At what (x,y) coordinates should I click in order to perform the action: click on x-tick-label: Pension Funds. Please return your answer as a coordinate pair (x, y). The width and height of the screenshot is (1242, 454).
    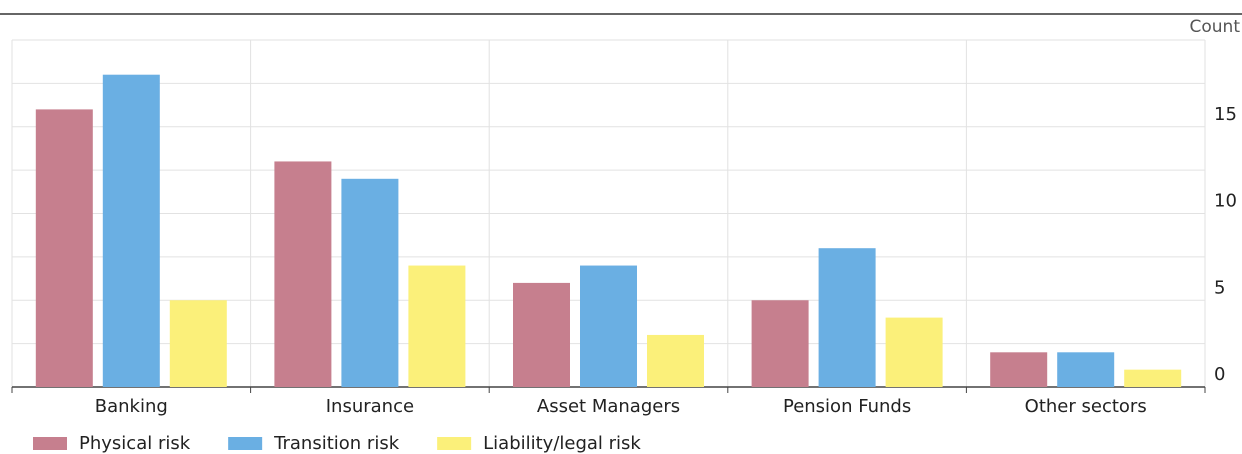
    Looking at the image, I should click on (847, 406).